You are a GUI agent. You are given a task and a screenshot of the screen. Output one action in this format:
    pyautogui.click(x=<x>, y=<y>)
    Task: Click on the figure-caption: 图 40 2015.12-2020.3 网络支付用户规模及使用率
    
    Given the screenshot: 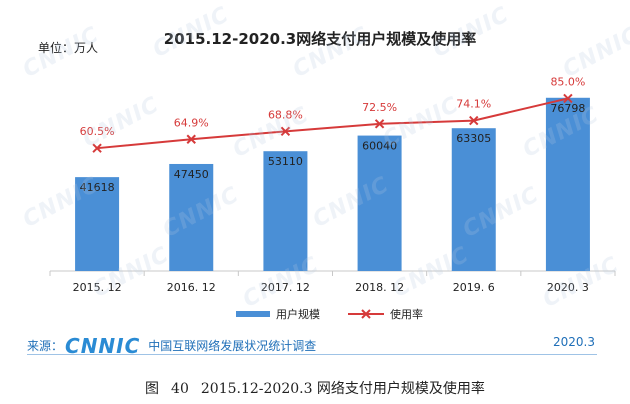 What is the action you would take?
    pyautogui.click(x=315, y=388)
    